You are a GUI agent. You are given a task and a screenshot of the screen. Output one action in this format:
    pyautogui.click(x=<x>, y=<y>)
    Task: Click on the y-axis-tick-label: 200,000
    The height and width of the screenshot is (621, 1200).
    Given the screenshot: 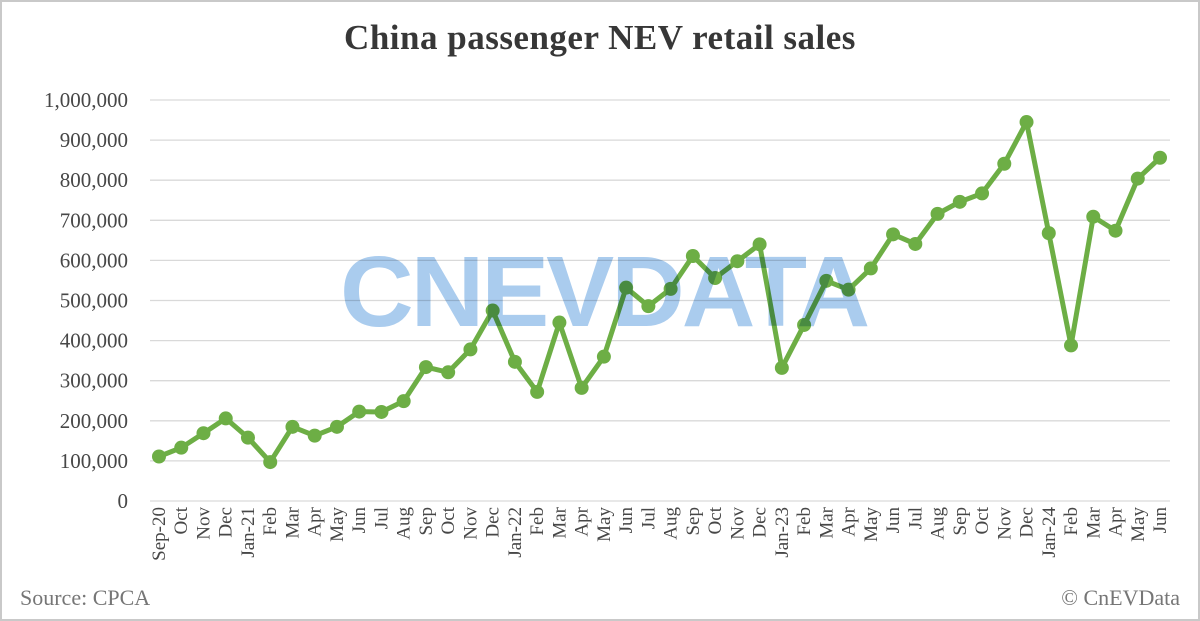 What is the action you would take?
    pyautogui.click(x=94, y=421)
    